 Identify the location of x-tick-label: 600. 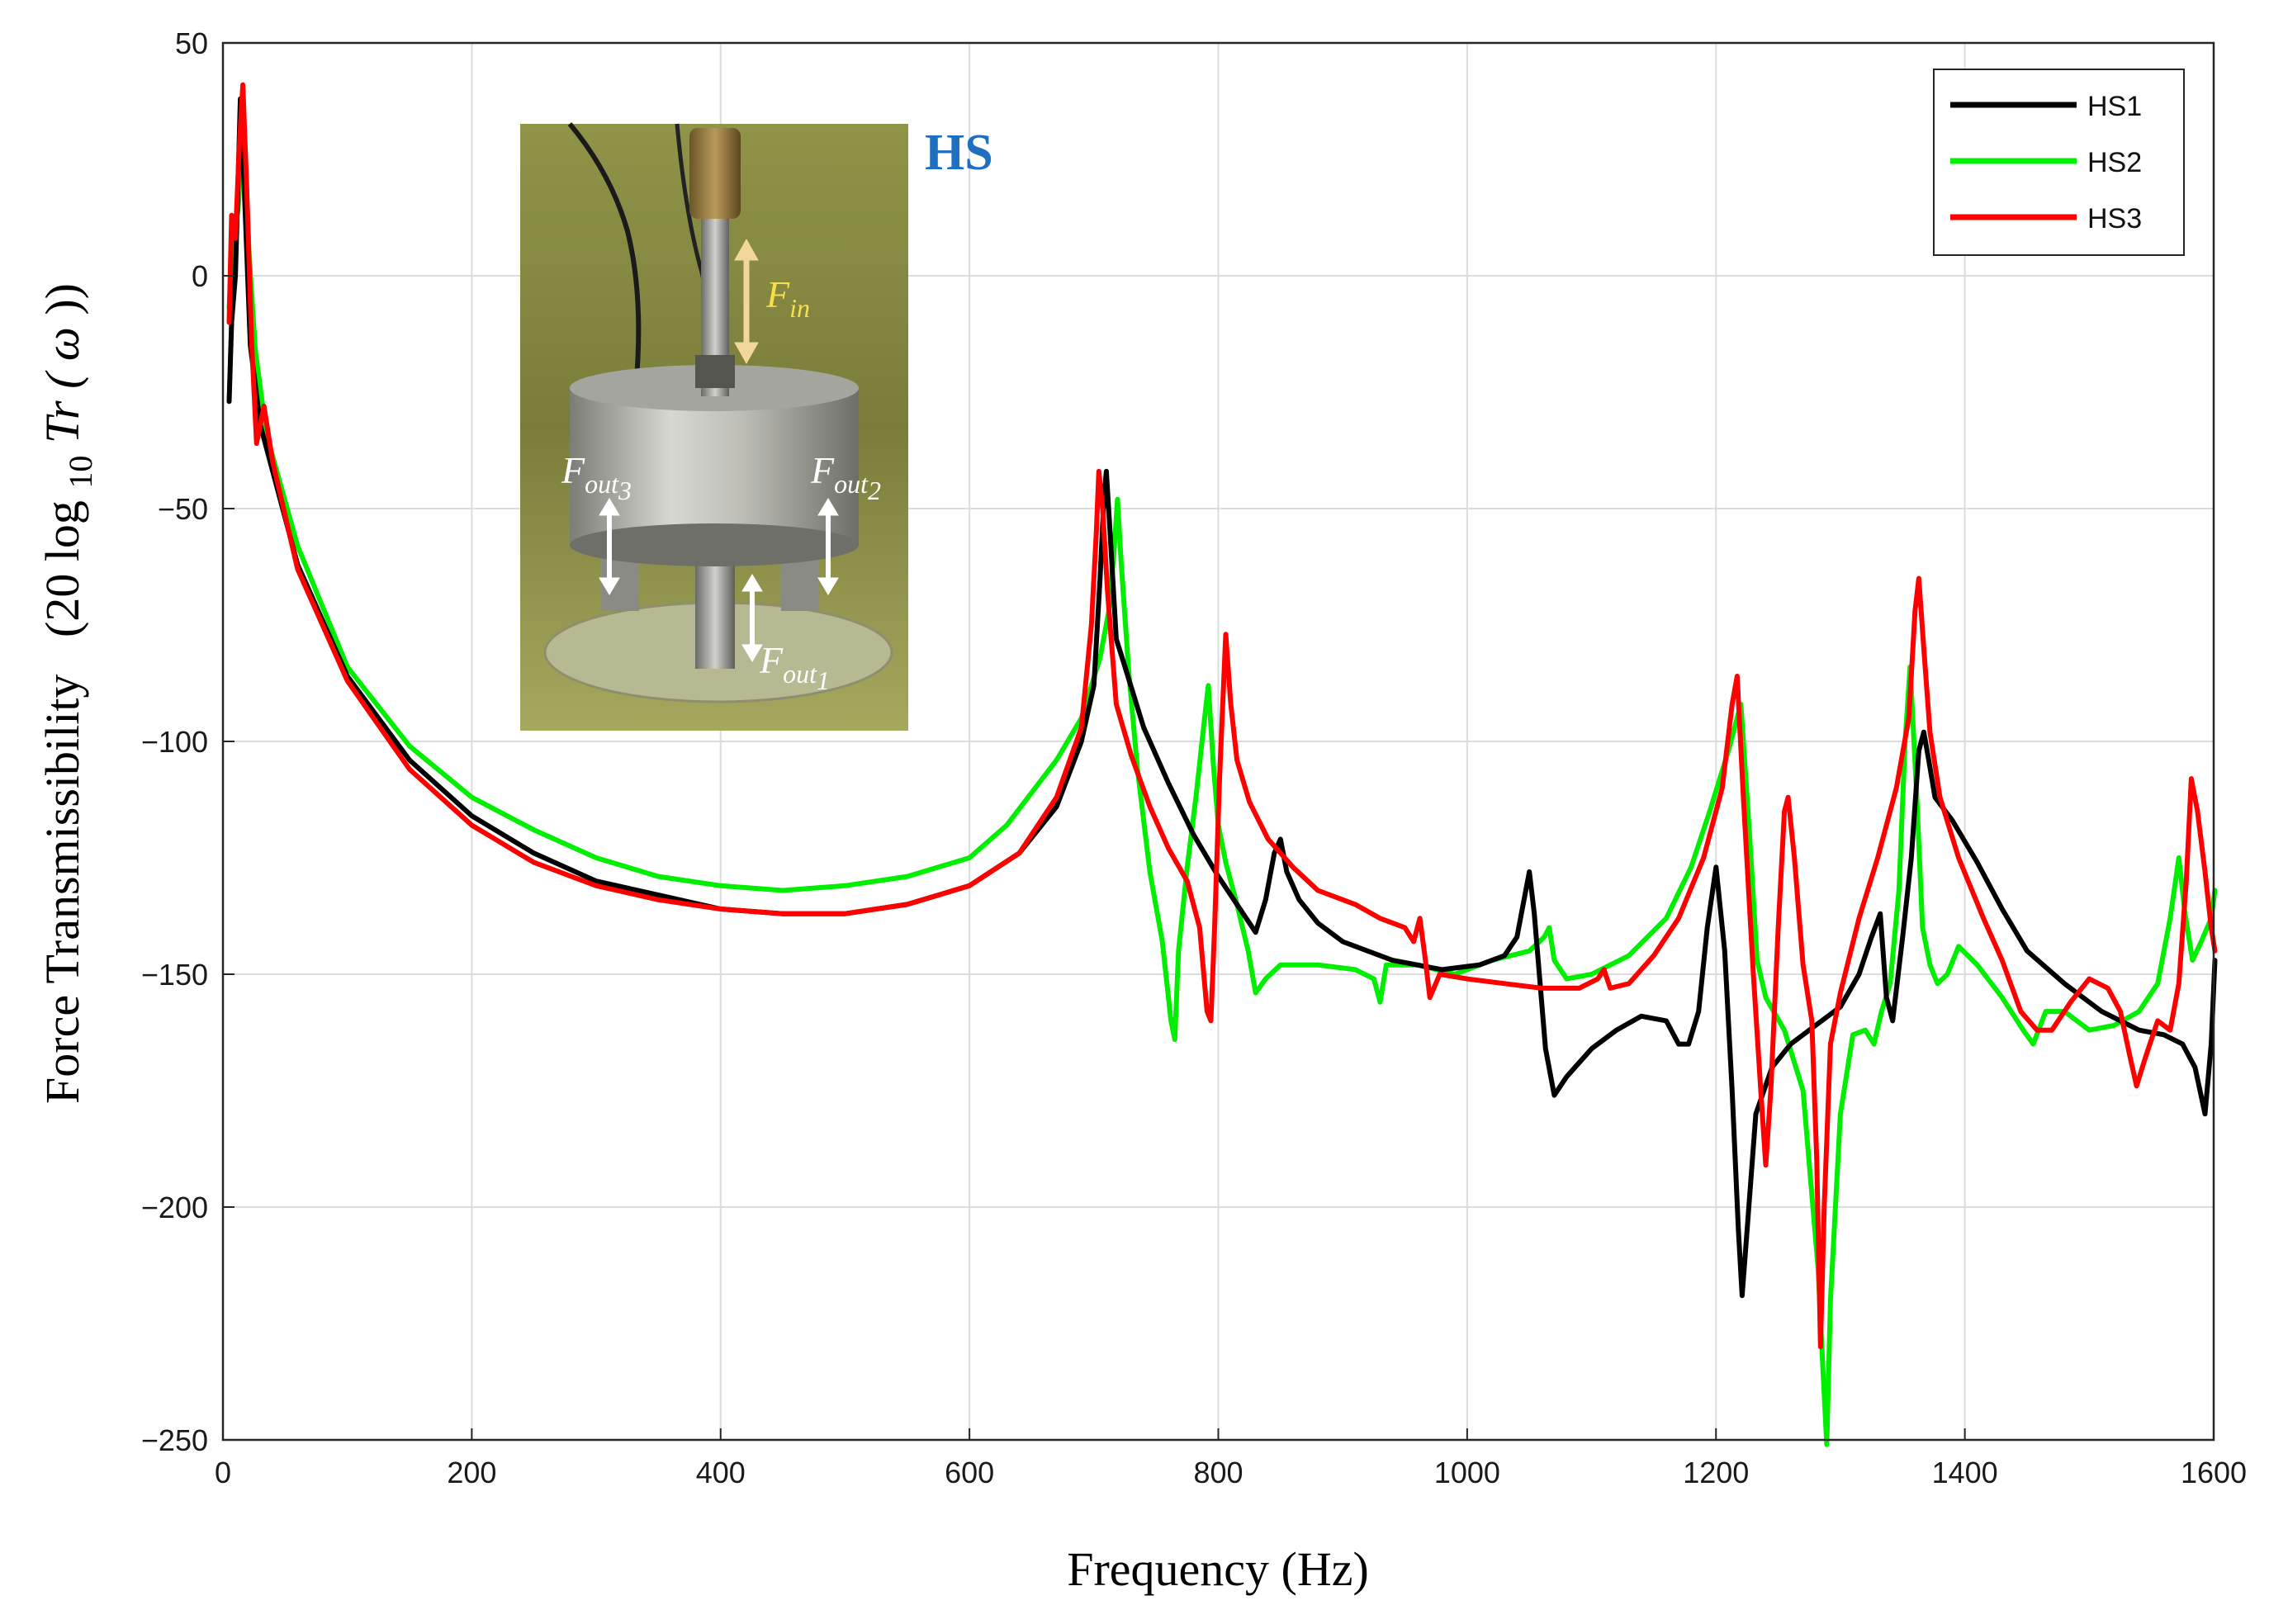
(969, 1473).